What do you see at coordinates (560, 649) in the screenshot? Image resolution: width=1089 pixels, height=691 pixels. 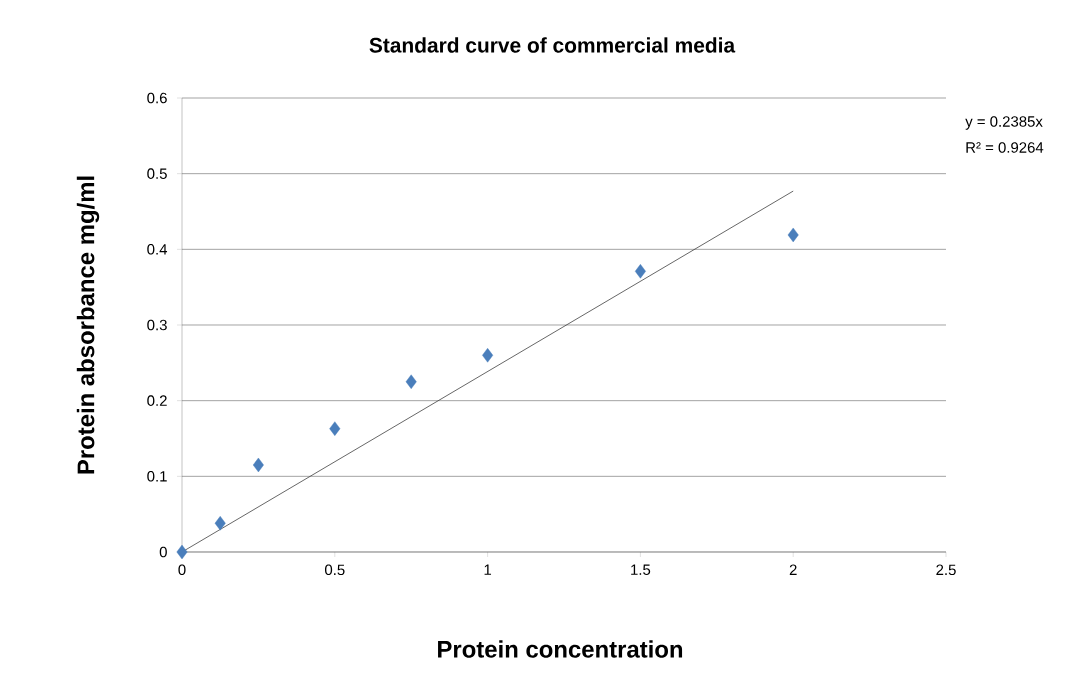 I see `x-axis-title: Protein concentration` at bounding box center [560, 649].